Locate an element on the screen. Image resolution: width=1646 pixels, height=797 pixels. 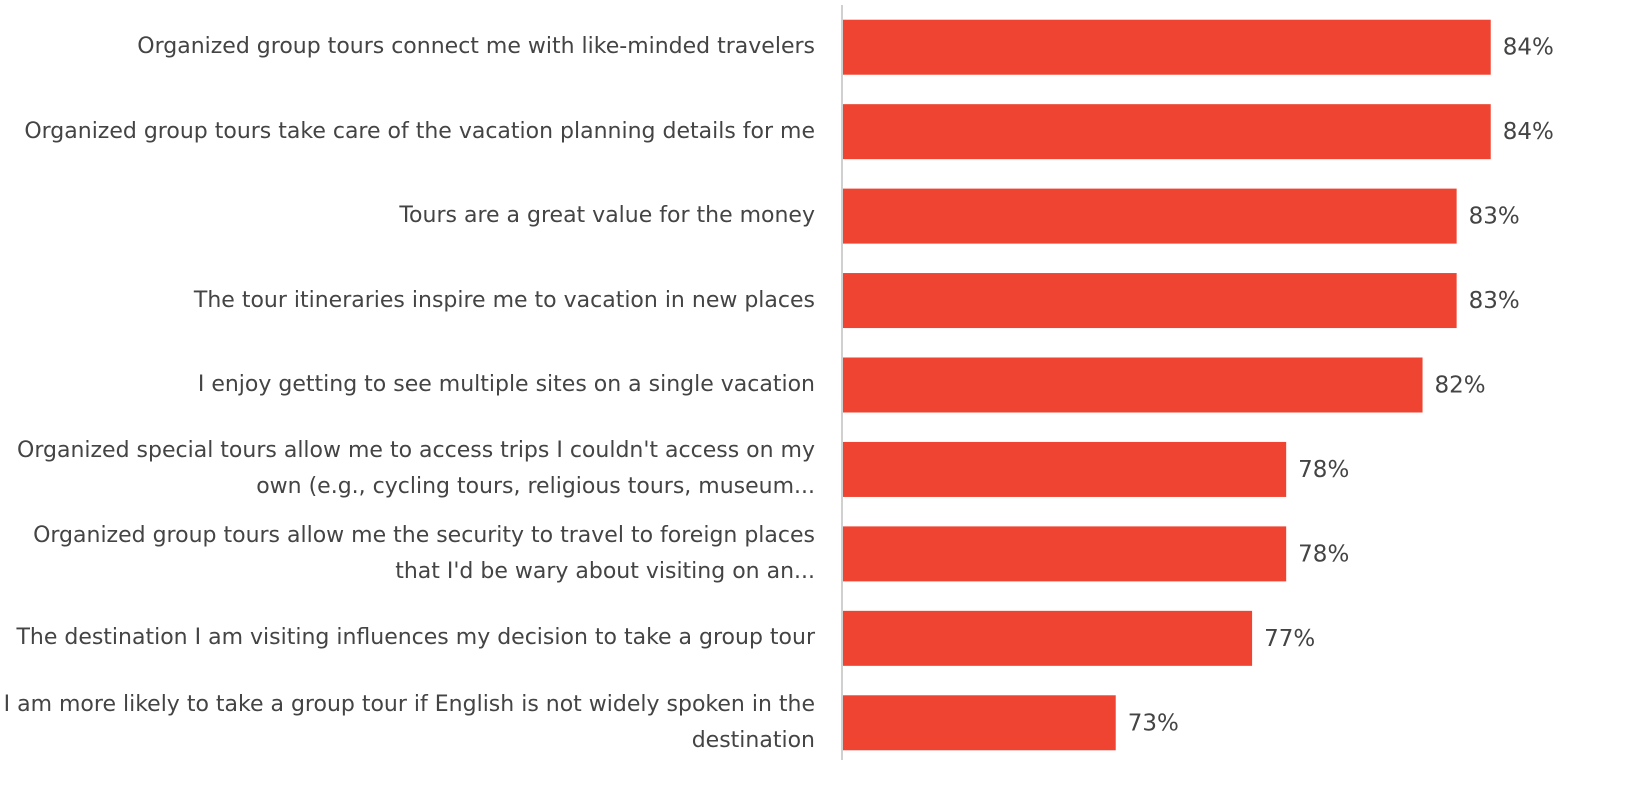
value-label: 73% is located at coordinates (1153, 723).